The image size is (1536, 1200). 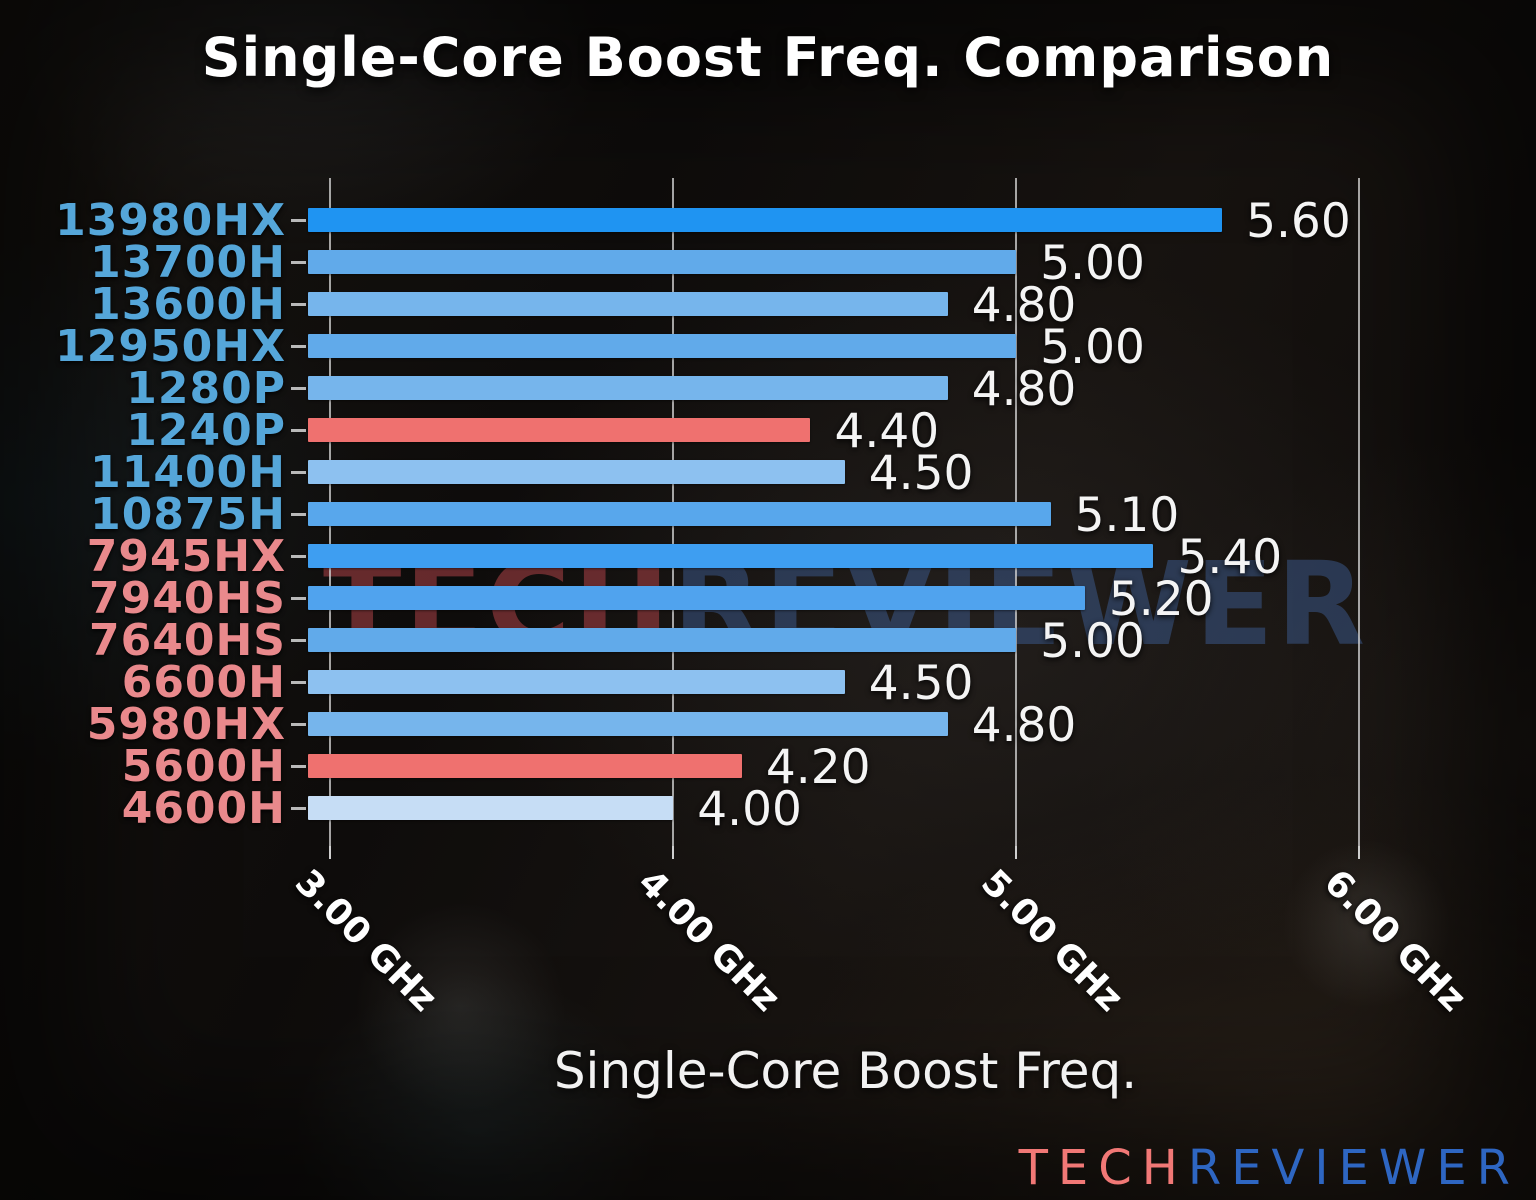 What do you see at coordinates (203, 682) in the screenshot?
I see `y-label-6600H: 6600H` at bounding box center [203, 682].